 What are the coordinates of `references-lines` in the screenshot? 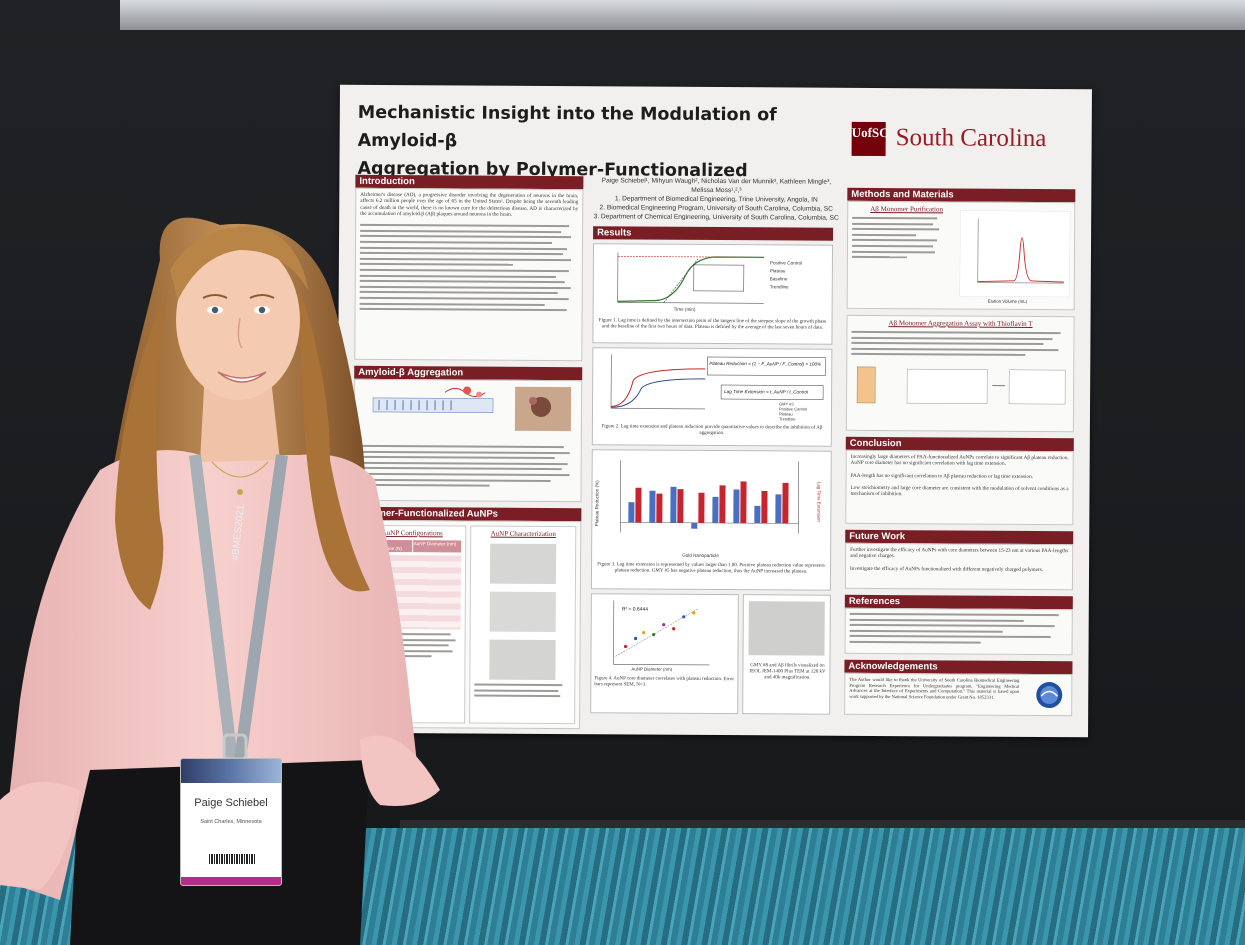 It's located at (959, 630).